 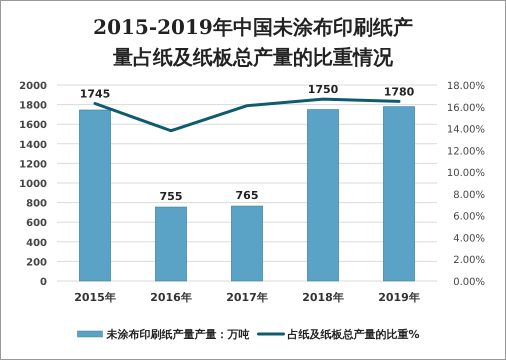 I want to click on legend-label: 未涂布印刷纸产量产量：万吨, so click(x=177, y=334).